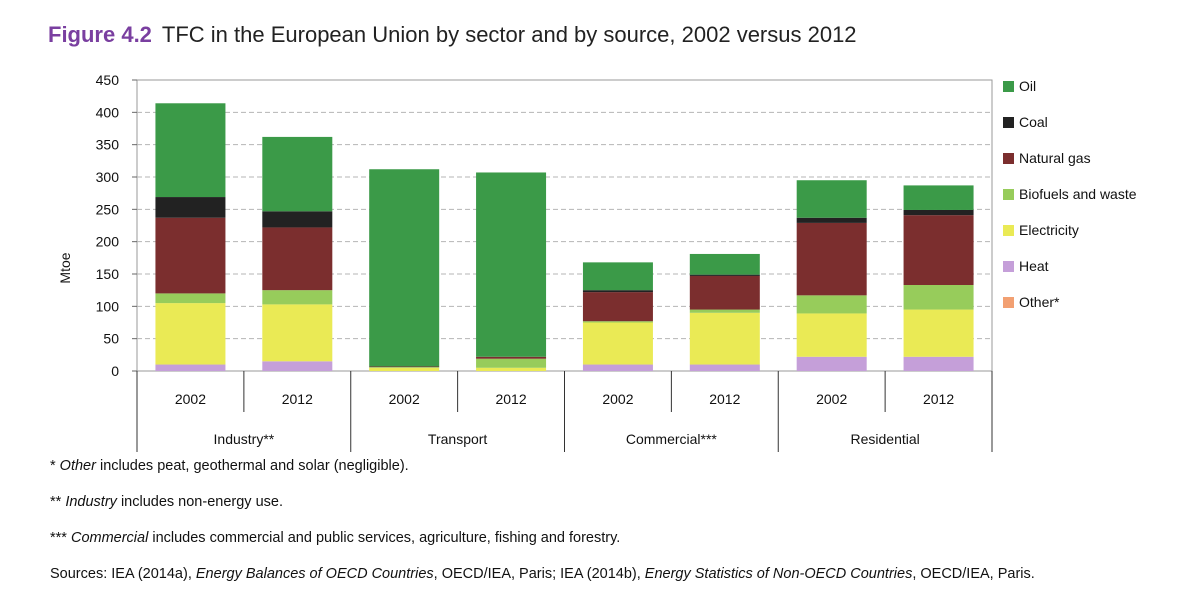 This screenshot has width=1200, height=613. Describe the element at coordinates (108, 242) in the screenshot. I see `y-tick-label: 200` at that location.